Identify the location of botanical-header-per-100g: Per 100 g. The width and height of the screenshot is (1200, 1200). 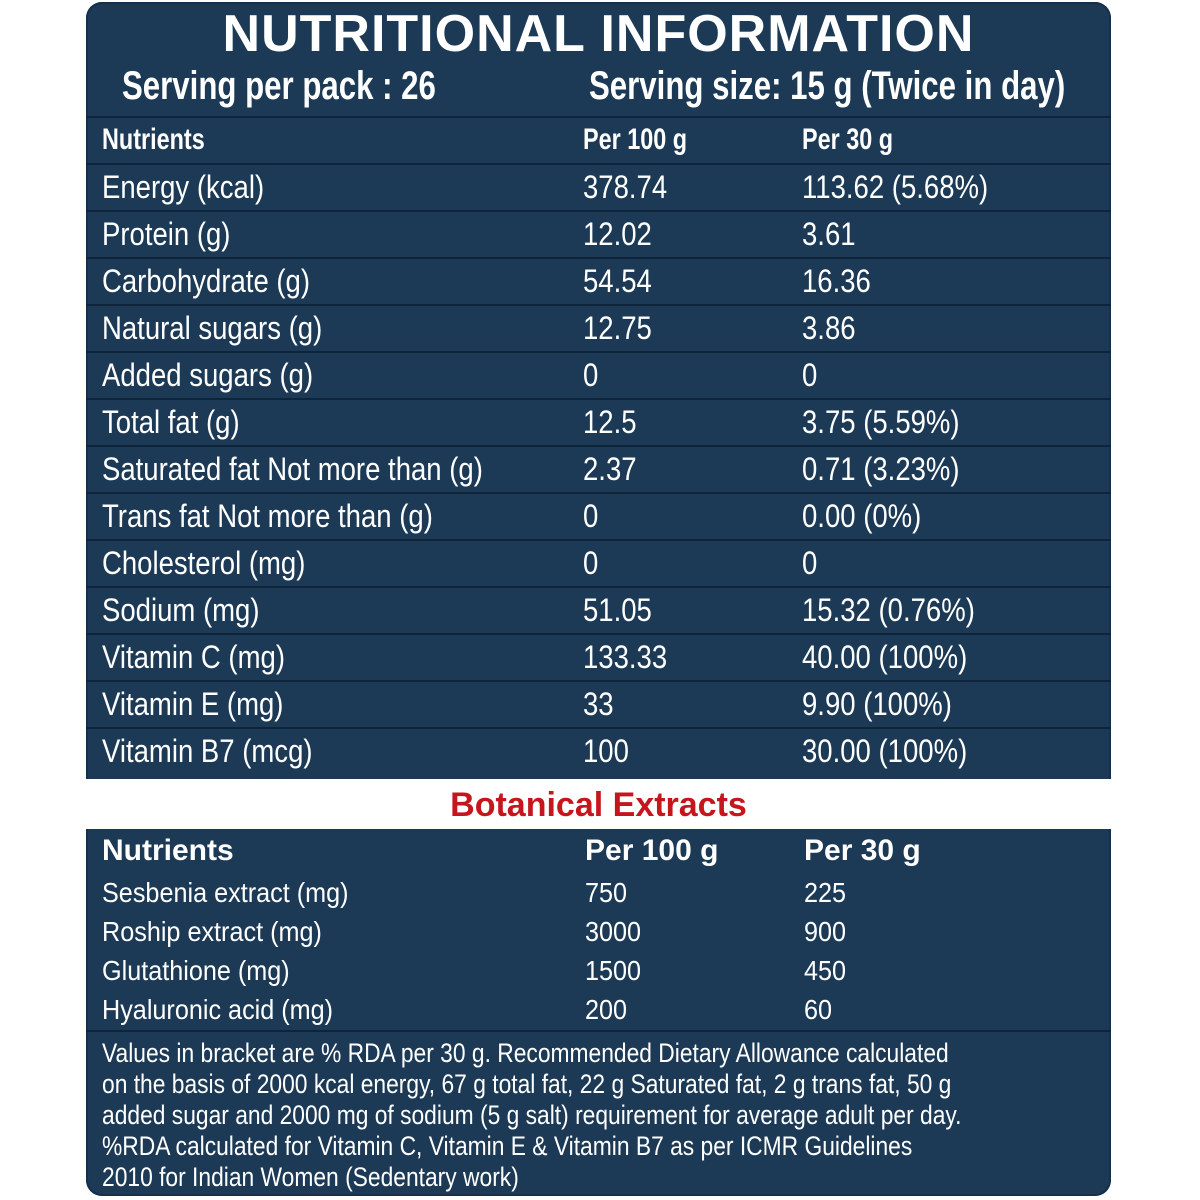
(652, 850).